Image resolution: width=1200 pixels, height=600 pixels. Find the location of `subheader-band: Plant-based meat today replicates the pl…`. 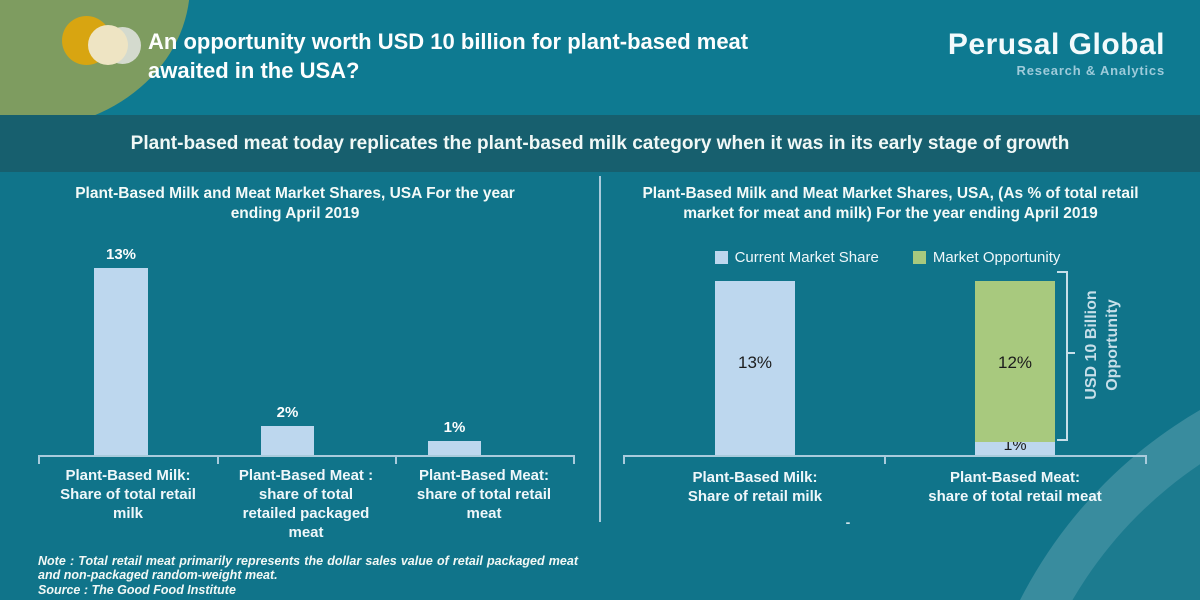

subheader-band: Plant-based meat today replicates the pl… is located at coordinates (600, 143).